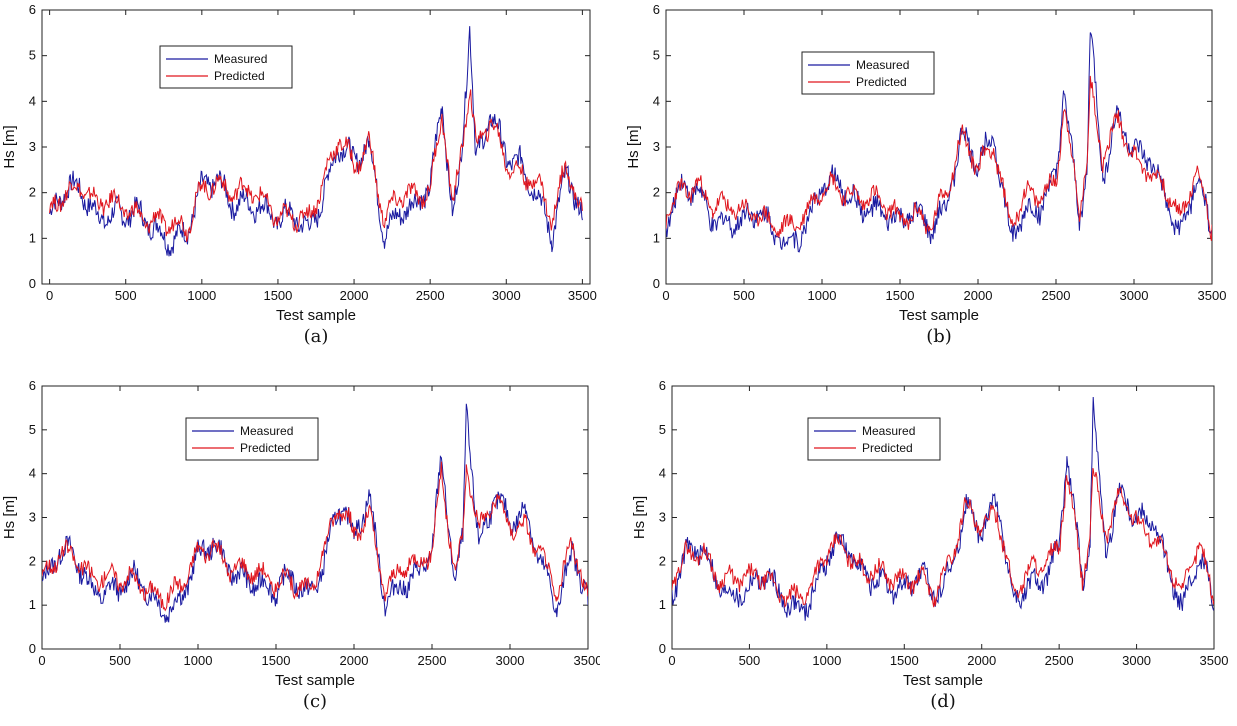  I want to click on panel-caption: (d), so click(943, 701).